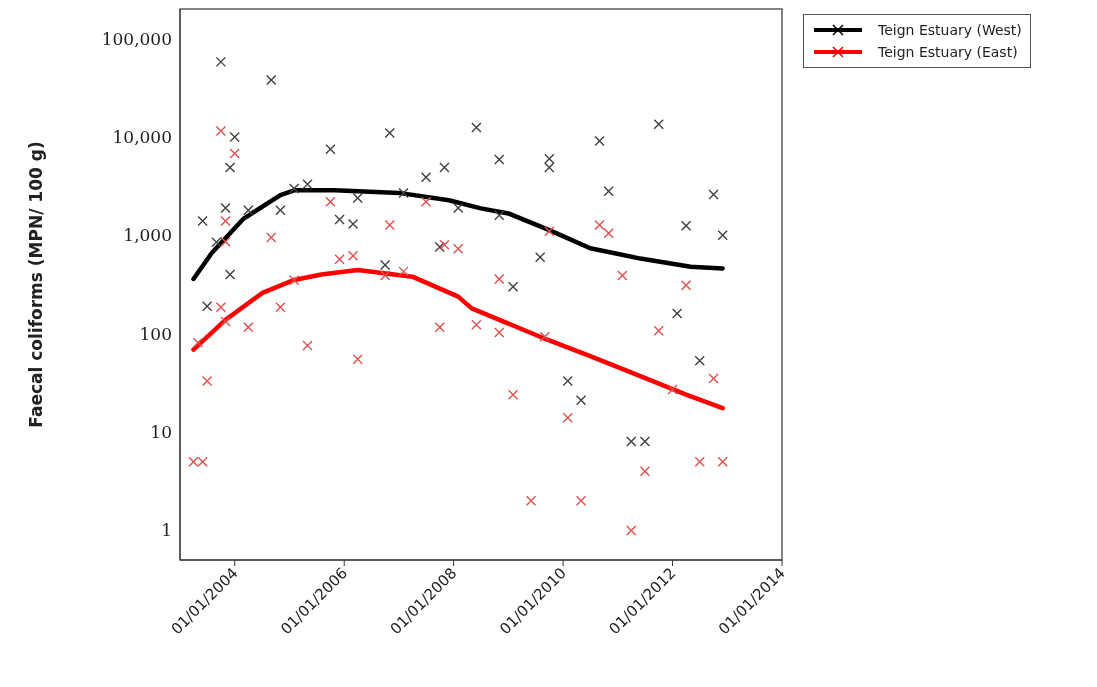  What do you see at coordinates (948, 52) in the screenshot?
I see `legend-label: Teign Estuary (East)` at bounding box center [948, 52].